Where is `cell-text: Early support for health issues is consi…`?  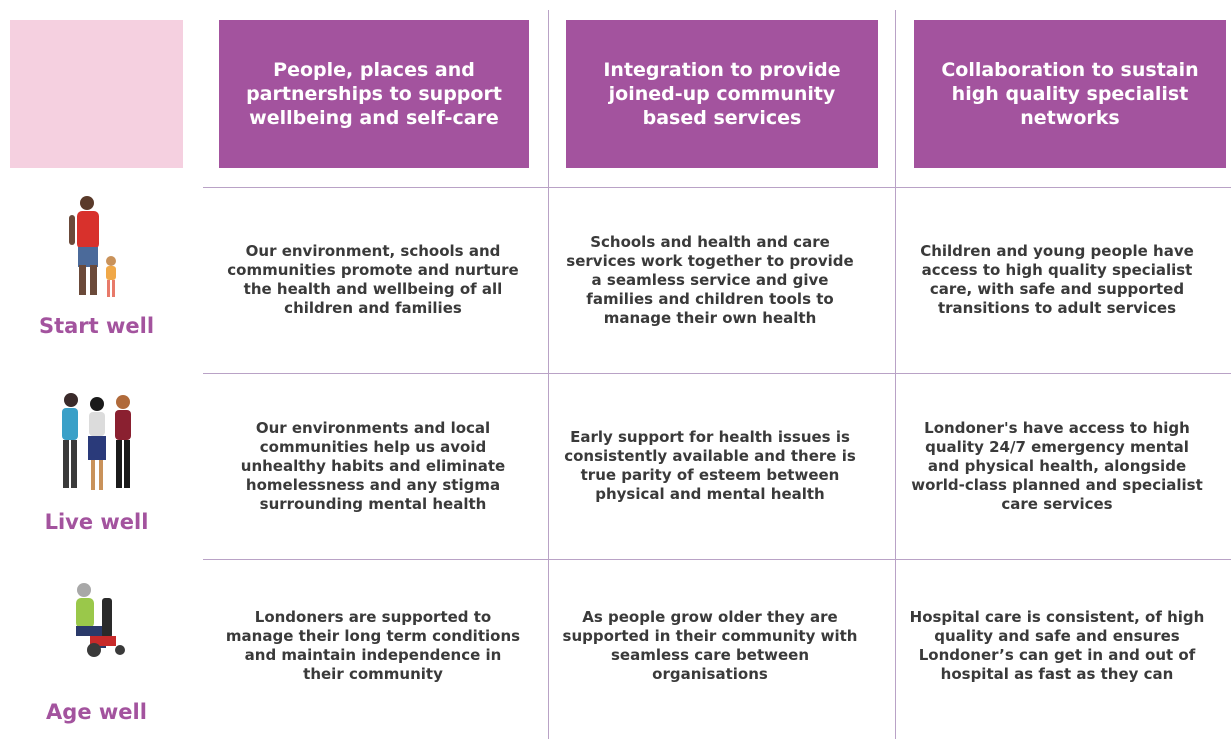 cell-text: Early support for health issues is consi… is located at coordinates (710, 465).